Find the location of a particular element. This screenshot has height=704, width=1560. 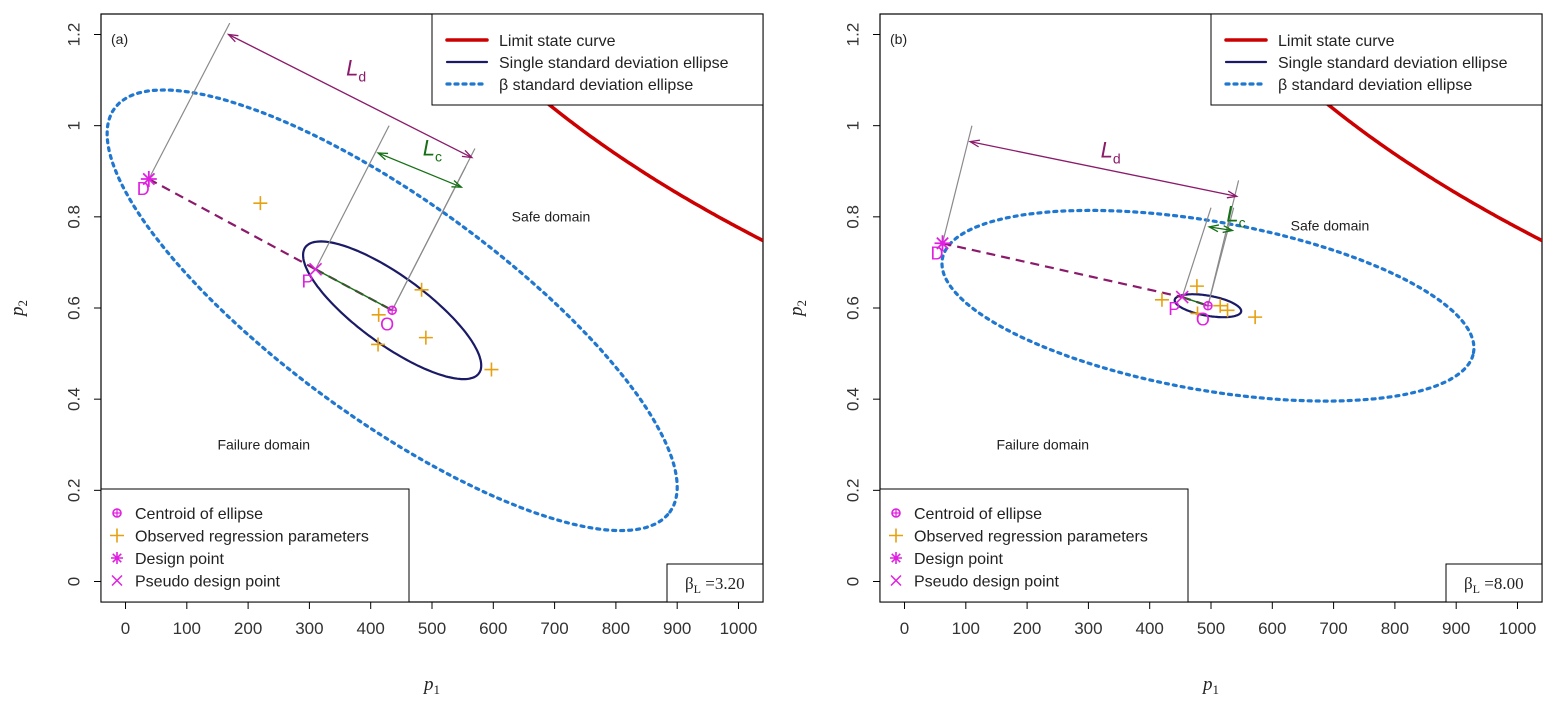

x-axis-label: p1 is located at coordinates (1210, 685).